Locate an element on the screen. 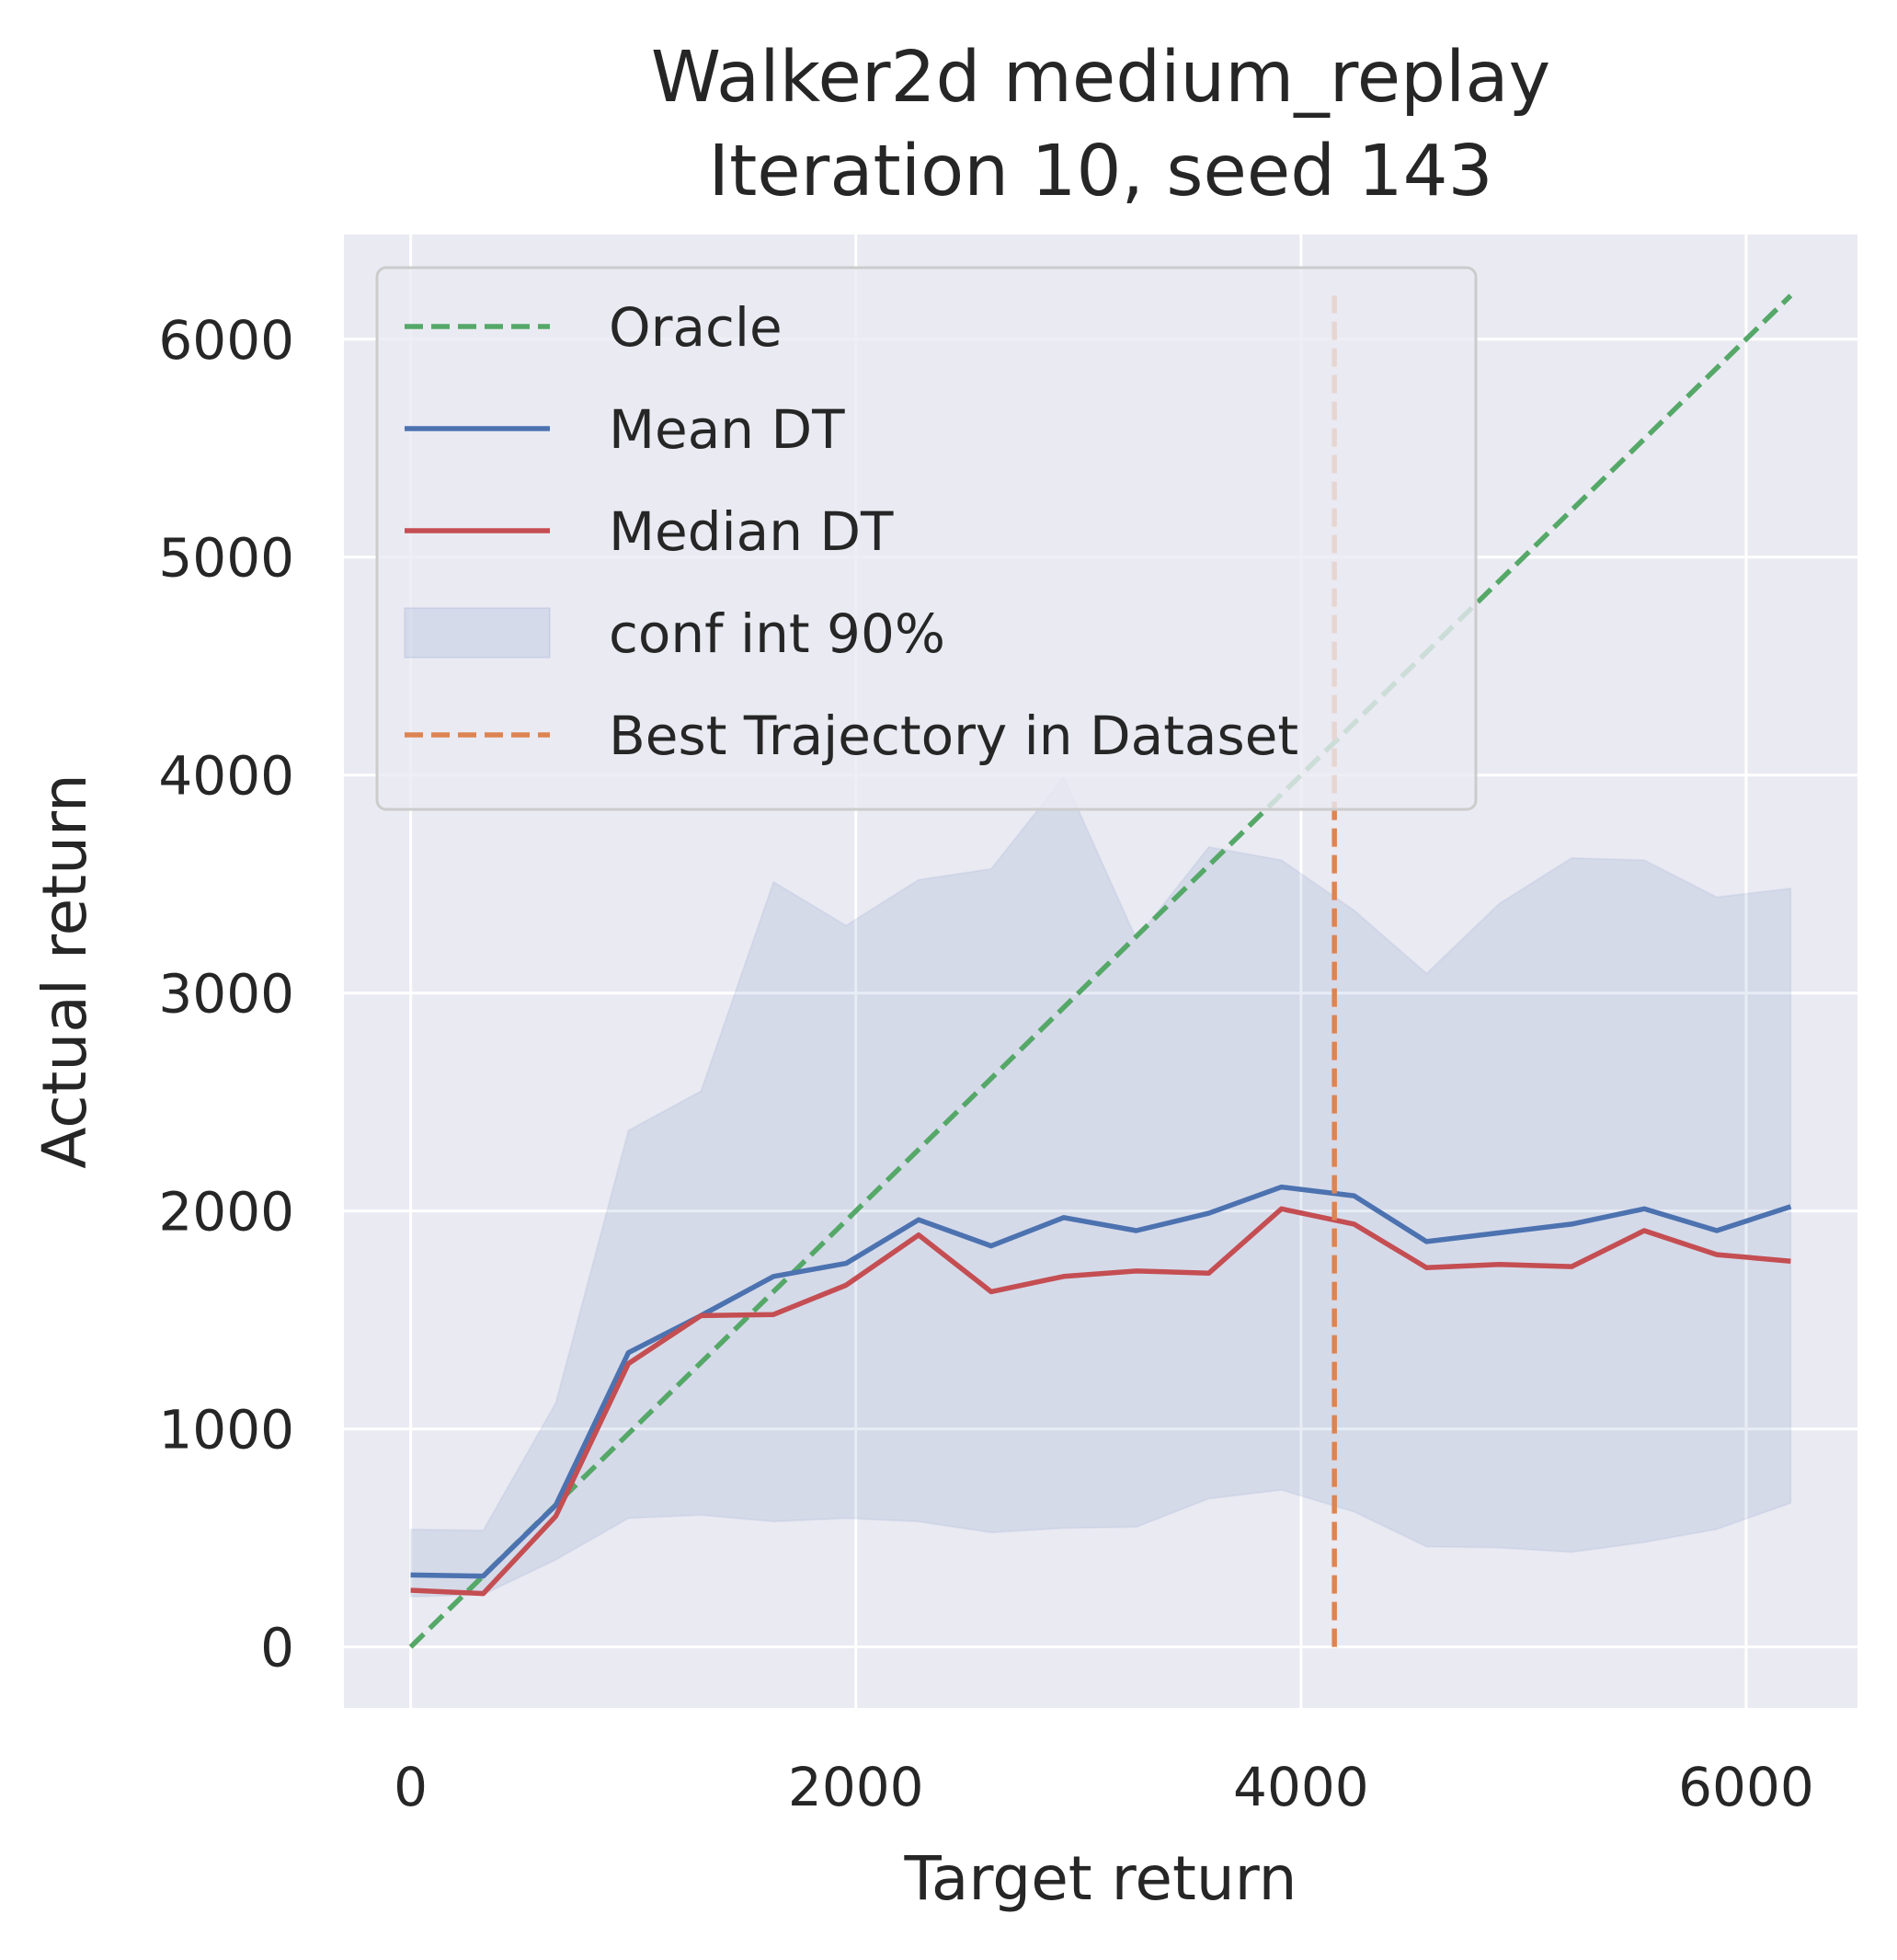  y-tick-label: 0 is located at coordinates (277, 1648).